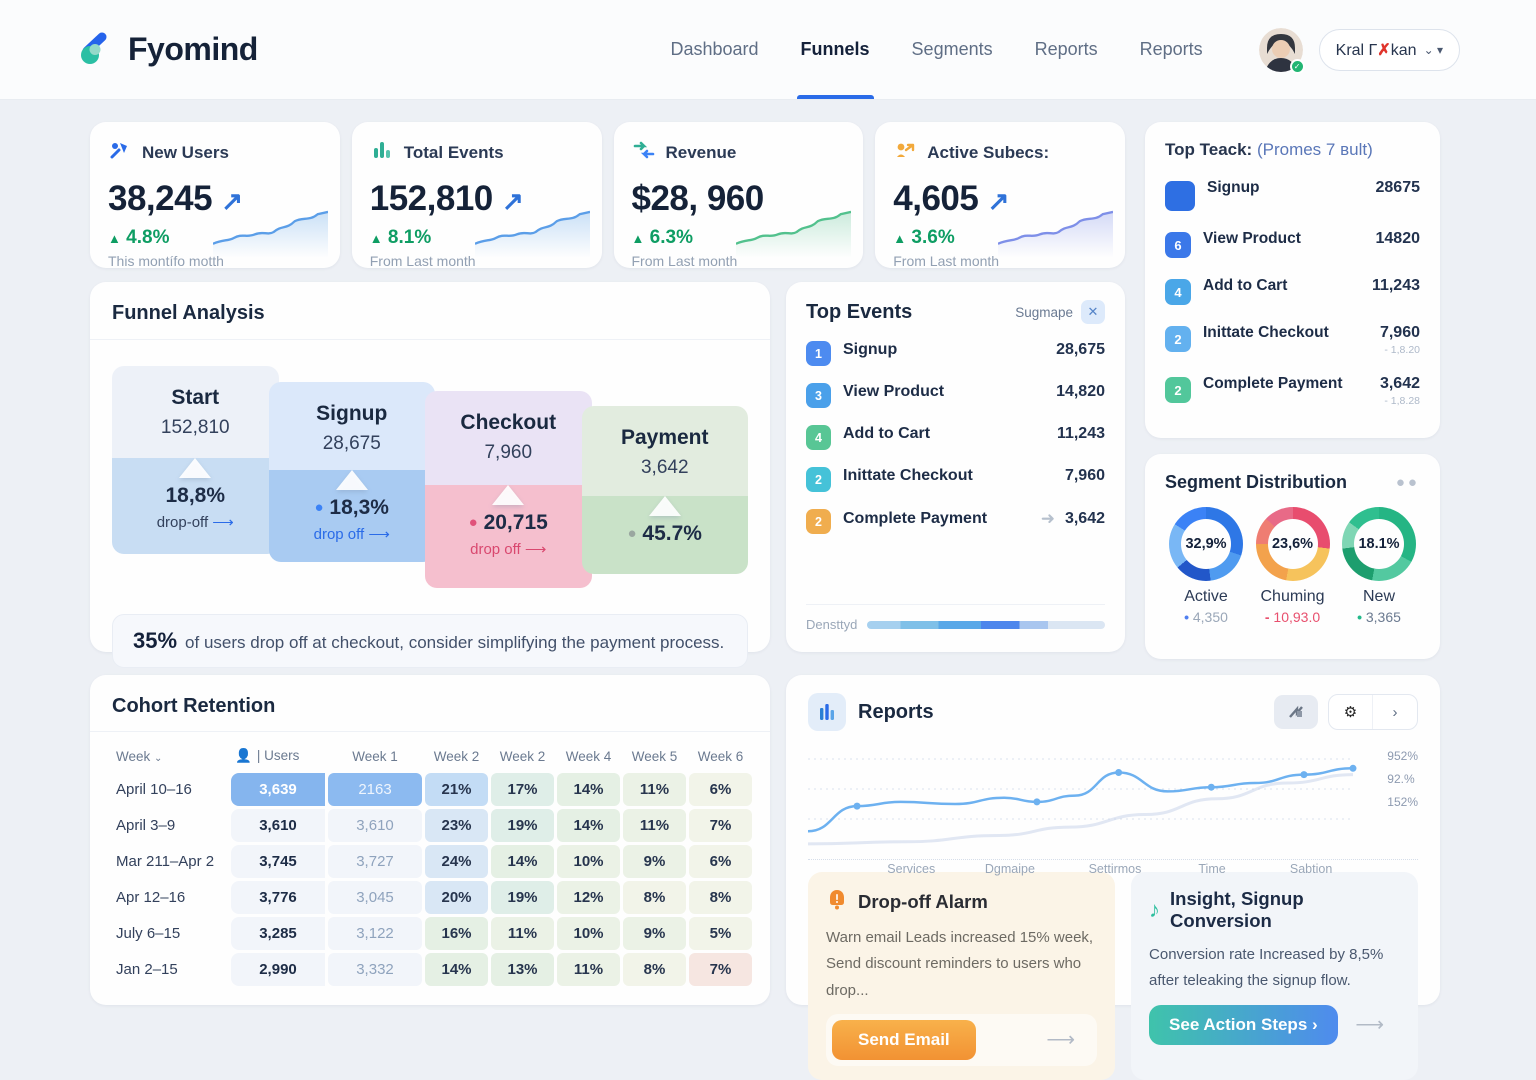 The image size is (1536, 1080). I want to click on y-axis-label: 92.%, so click(1401, 779).